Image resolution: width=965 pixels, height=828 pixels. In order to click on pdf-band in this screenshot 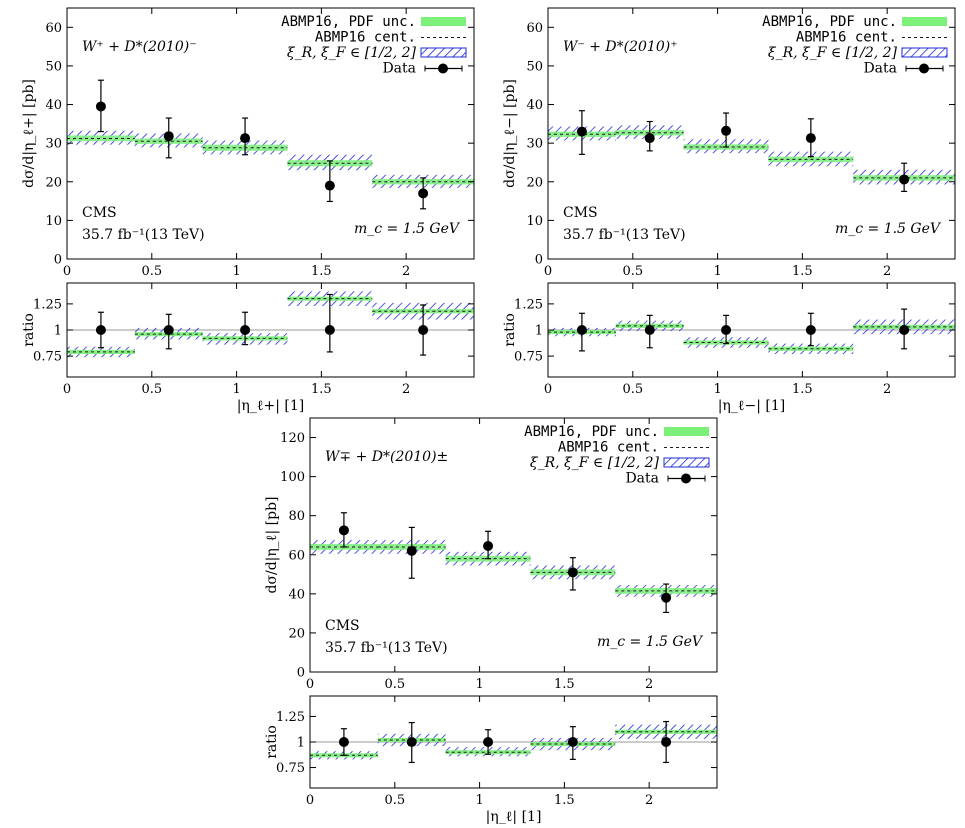, I will do `click(101, 138)`.